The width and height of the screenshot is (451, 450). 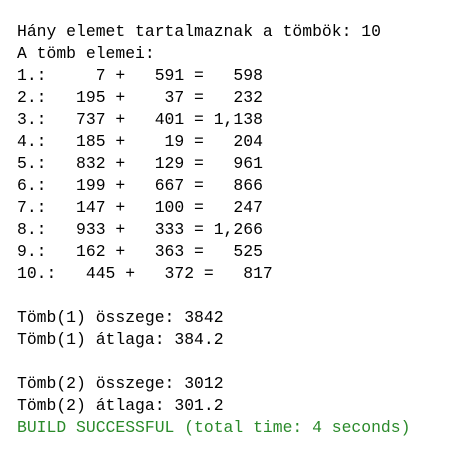 I want to click on output-line: 8.: 933 + 333 = 1,266, so click(x=140, y=229).